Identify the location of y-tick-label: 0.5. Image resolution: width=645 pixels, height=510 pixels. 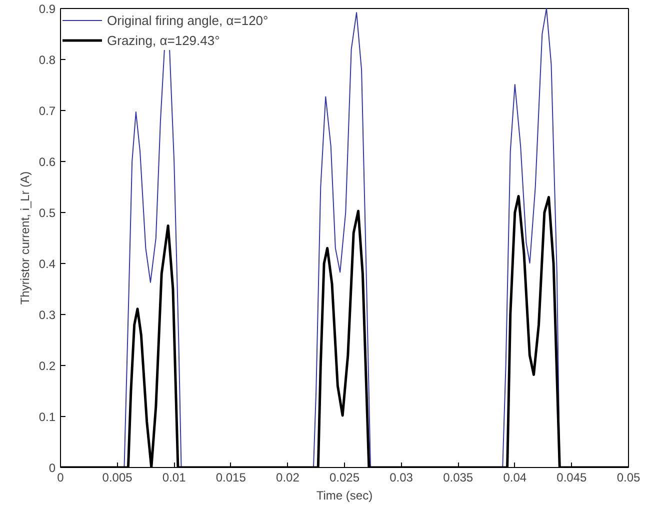
(47, 213).